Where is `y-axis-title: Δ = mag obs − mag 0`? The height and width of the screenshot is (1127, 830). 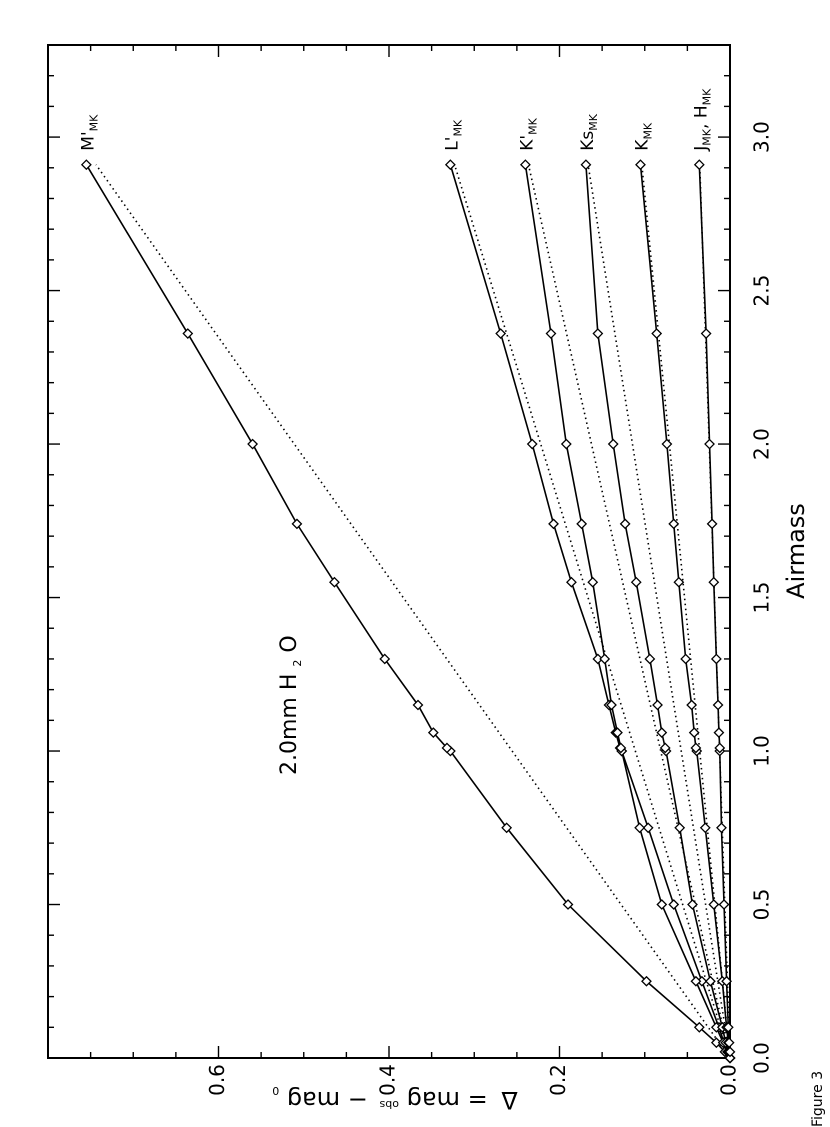 y-axis-title: Δ = mag obs − mag 0 is located at coordinates (395, 1103).